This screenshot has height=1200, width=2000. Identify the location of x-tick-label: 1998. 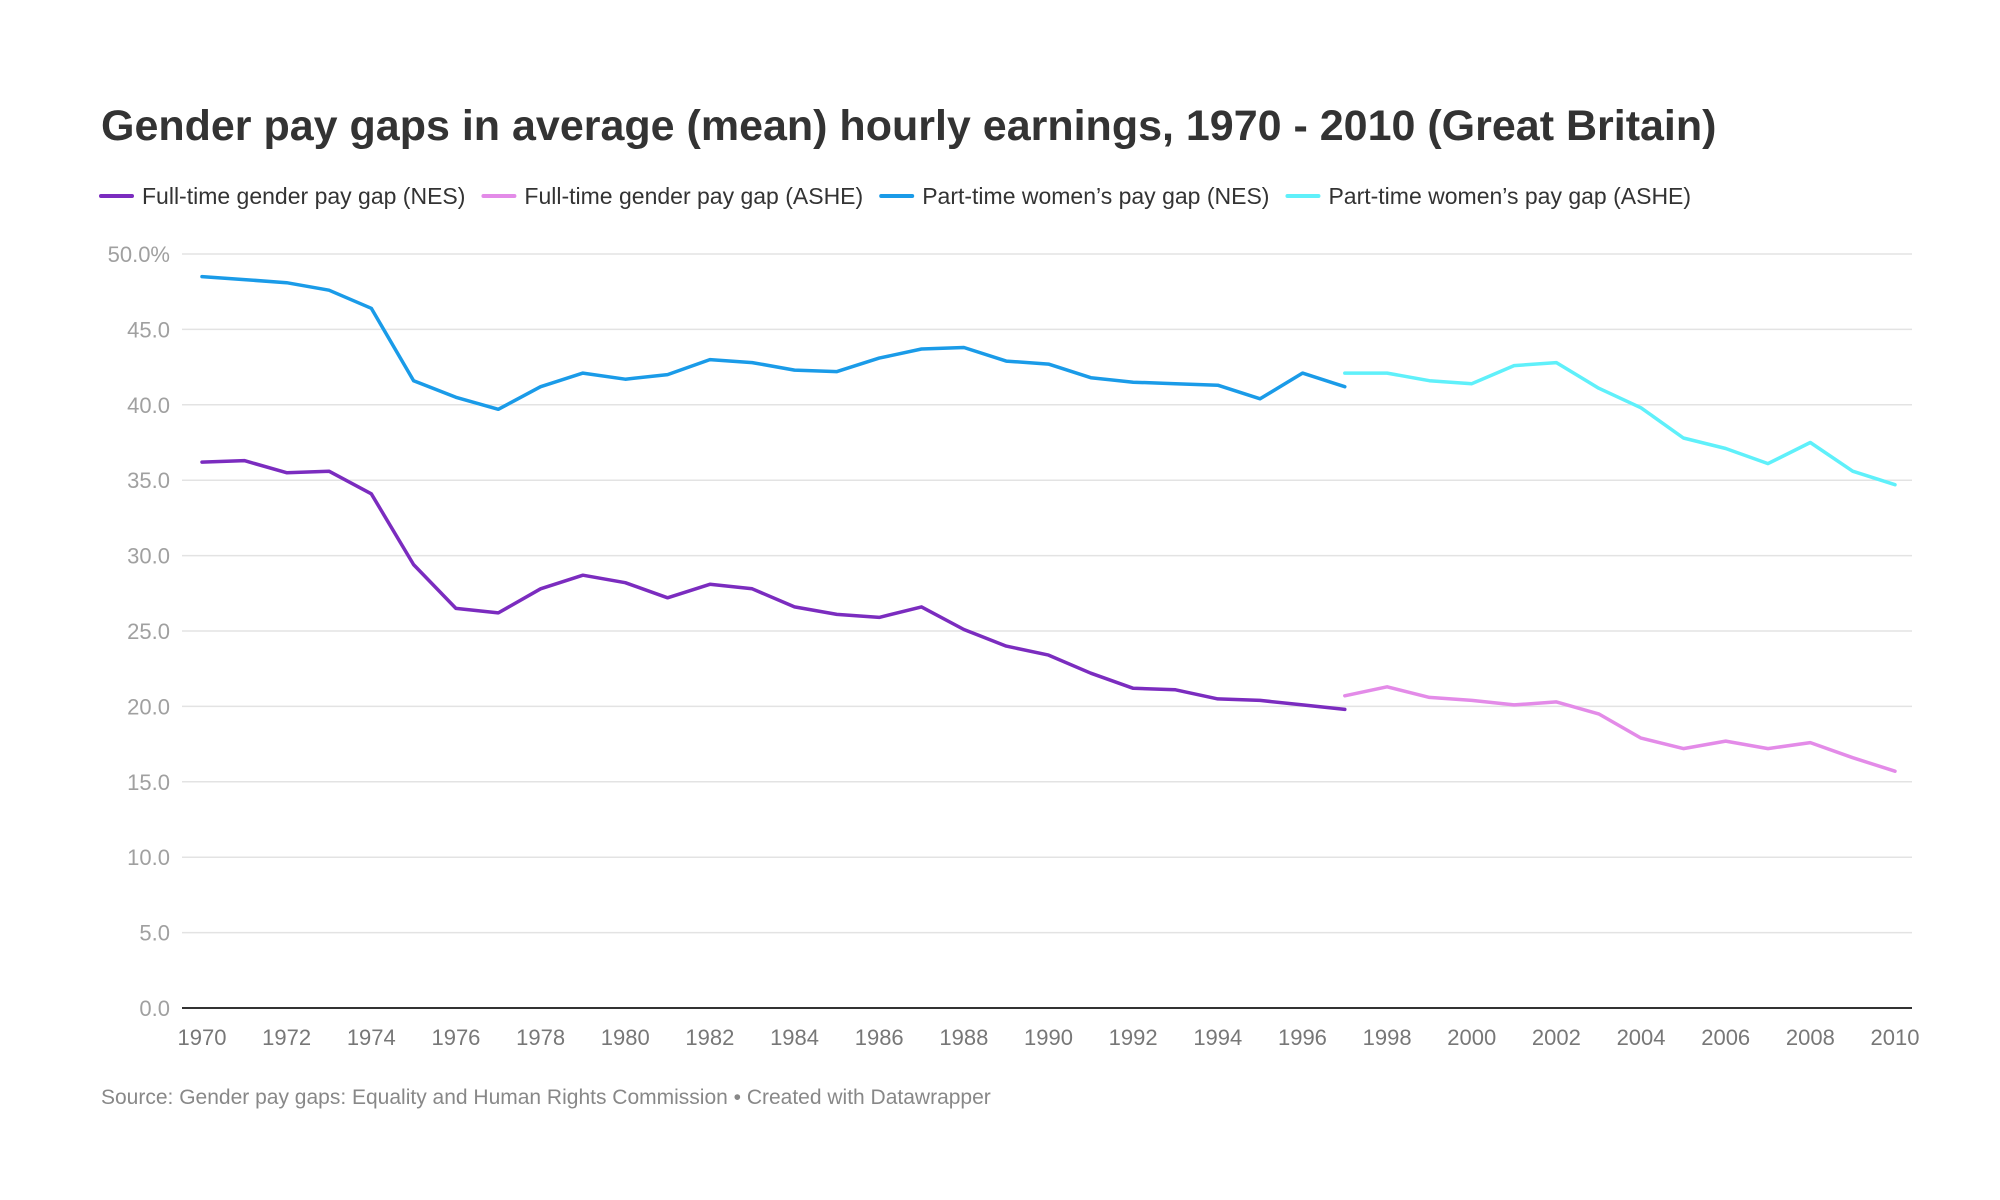
(1387, 1037).